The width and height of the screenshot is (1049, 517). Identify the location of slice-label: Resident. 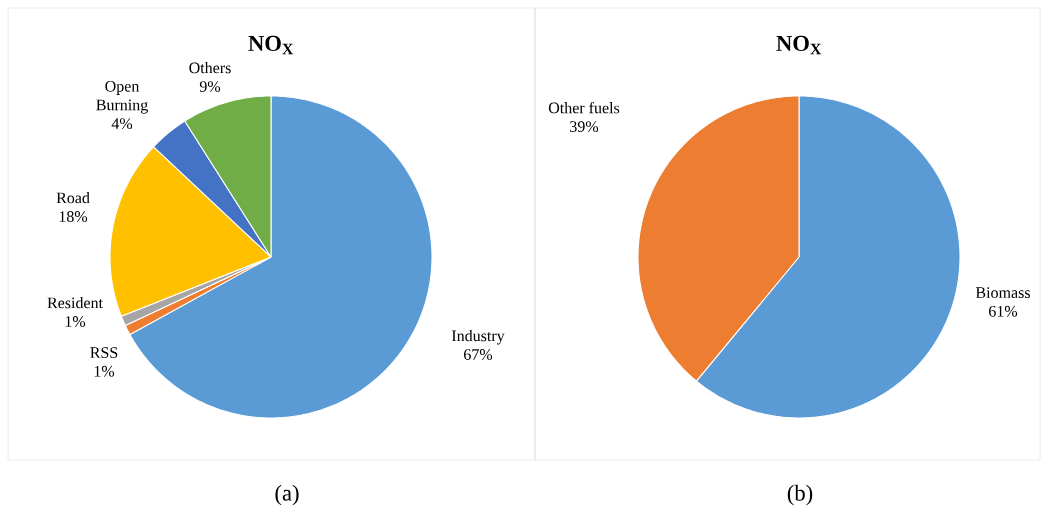
(75, 303).